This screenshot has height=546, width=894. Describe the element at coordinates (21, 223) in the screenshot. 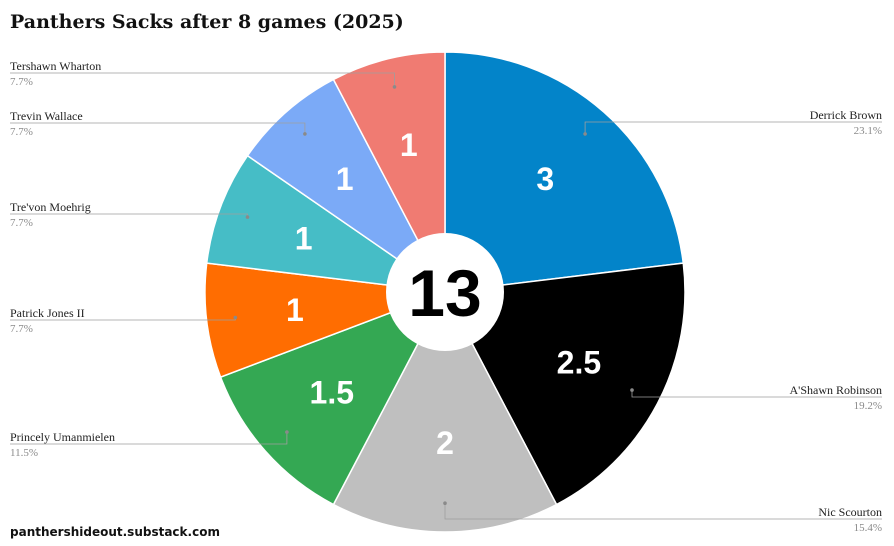

I see `slice-percent-tre-von-moehrig: 7.7%` at that location.